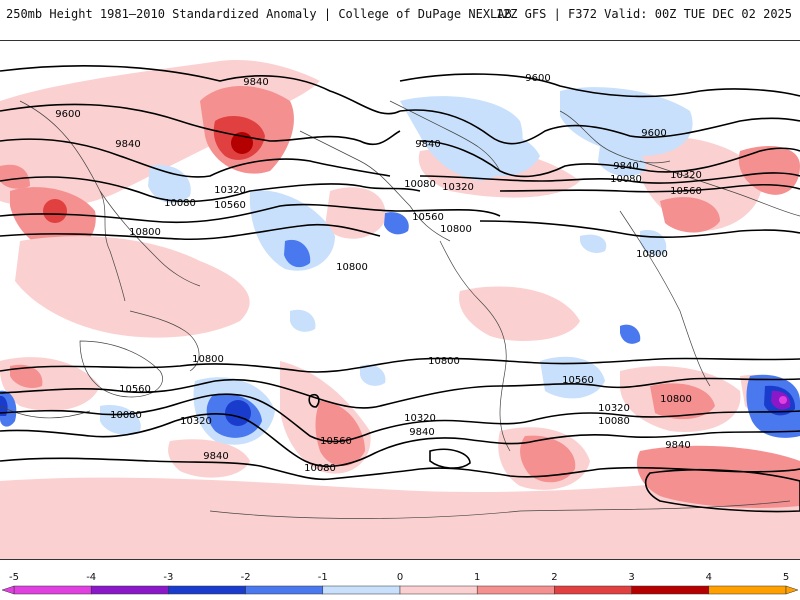 This screenshot has width=800, height=600. What do you see at coordinates (477, 577) in the screenshot?
I see `colorbar-tick-label: 1` at bounding box center [477, 577].